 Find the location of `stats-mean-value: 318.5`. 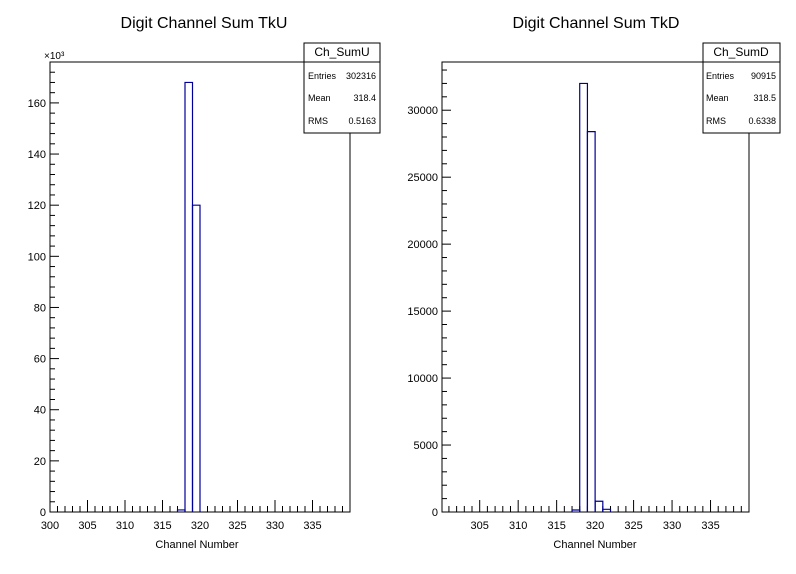

stats-mean-value: 318.5 is located at coordinates (764, 98).